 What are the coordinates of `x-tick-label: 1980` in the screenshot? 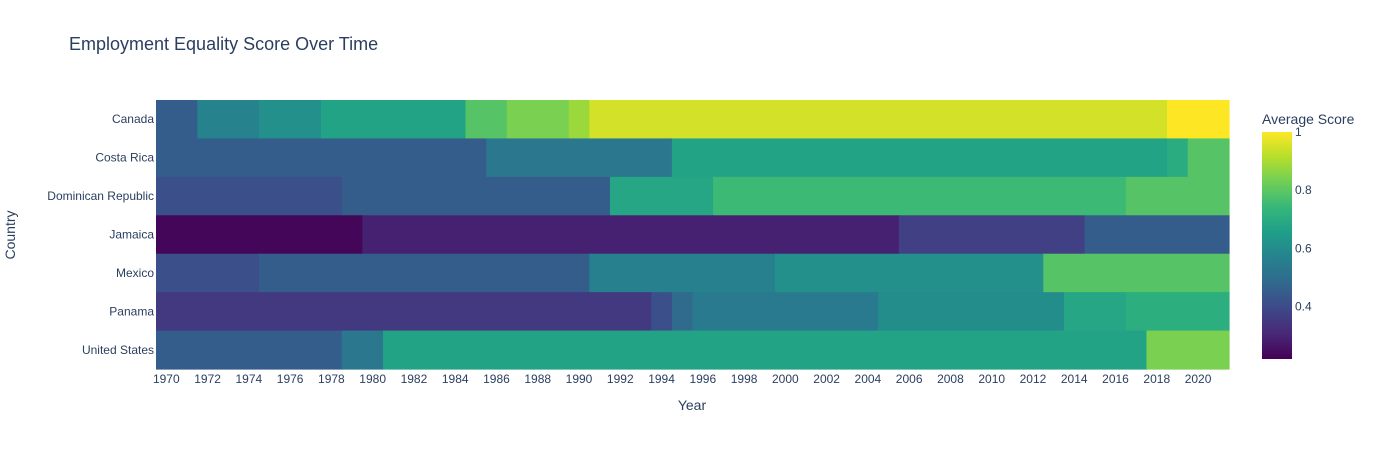 It's located at (372, 379).